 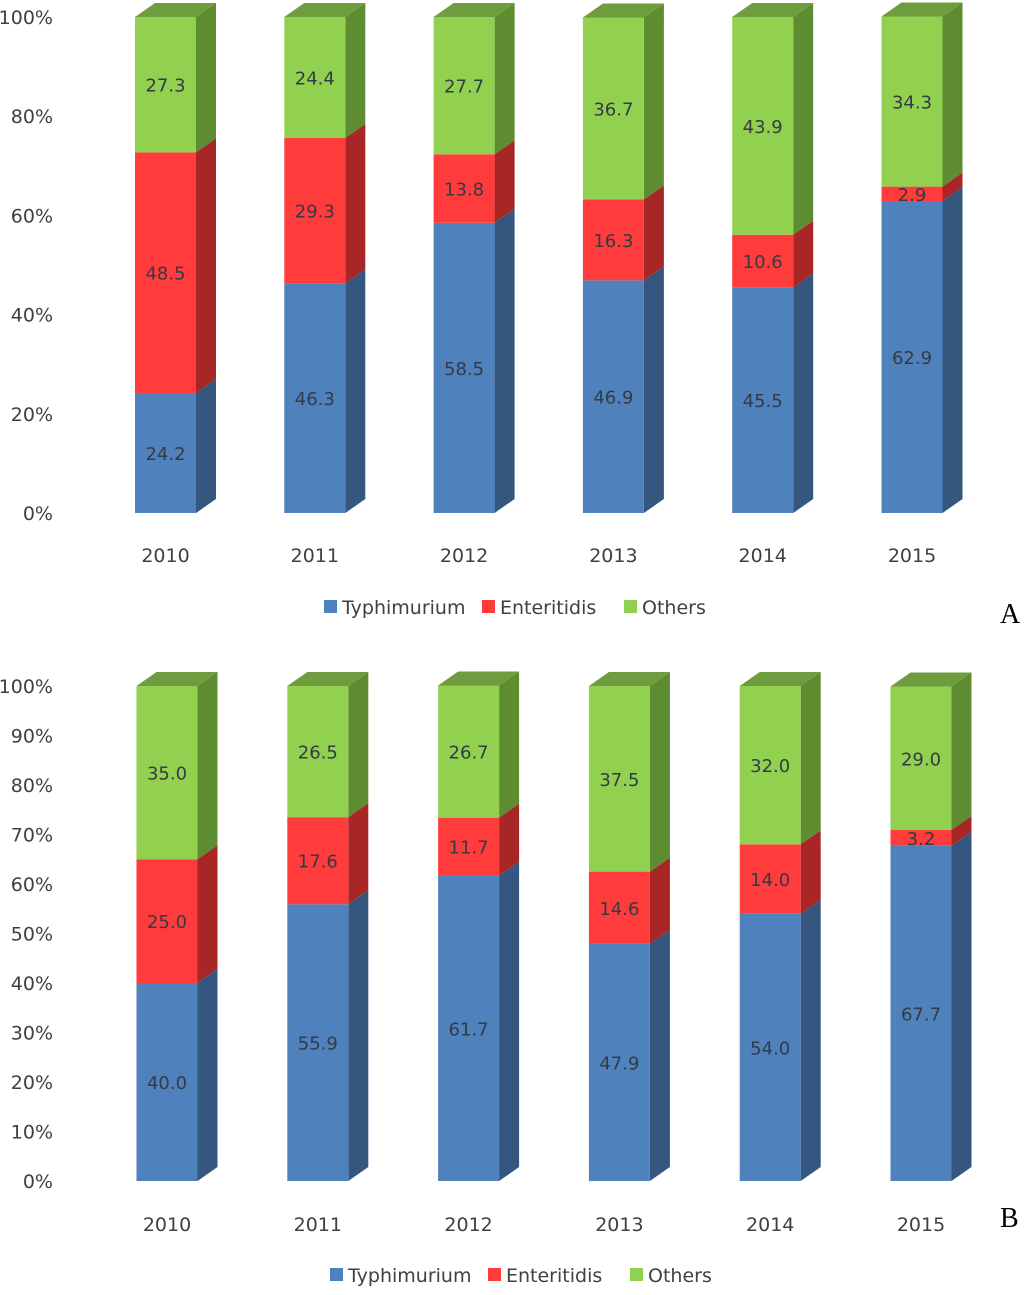 I want to click on data-label: 10.6, so click(x=763, y=262).